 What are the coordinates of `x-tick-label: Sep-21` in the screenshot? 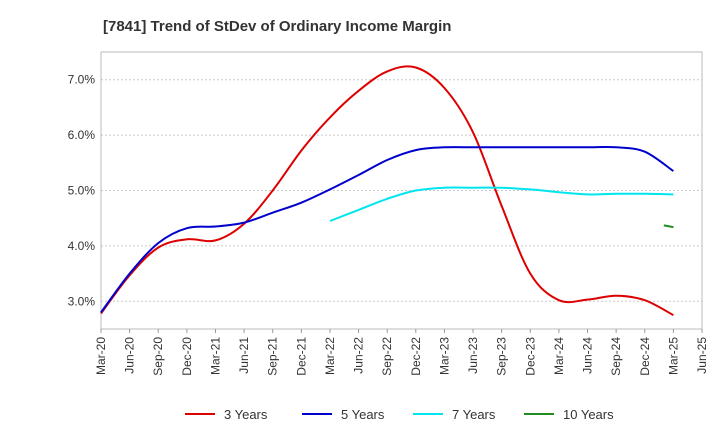 It's located at (273, 356).